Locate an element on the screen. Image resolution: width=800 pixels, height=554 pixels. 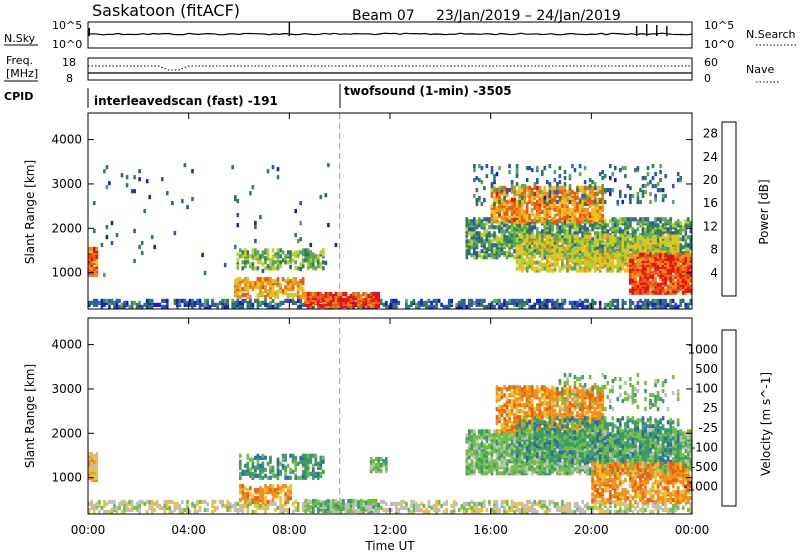
y-tick-label: 2000 is located at coordinates (66, 228).